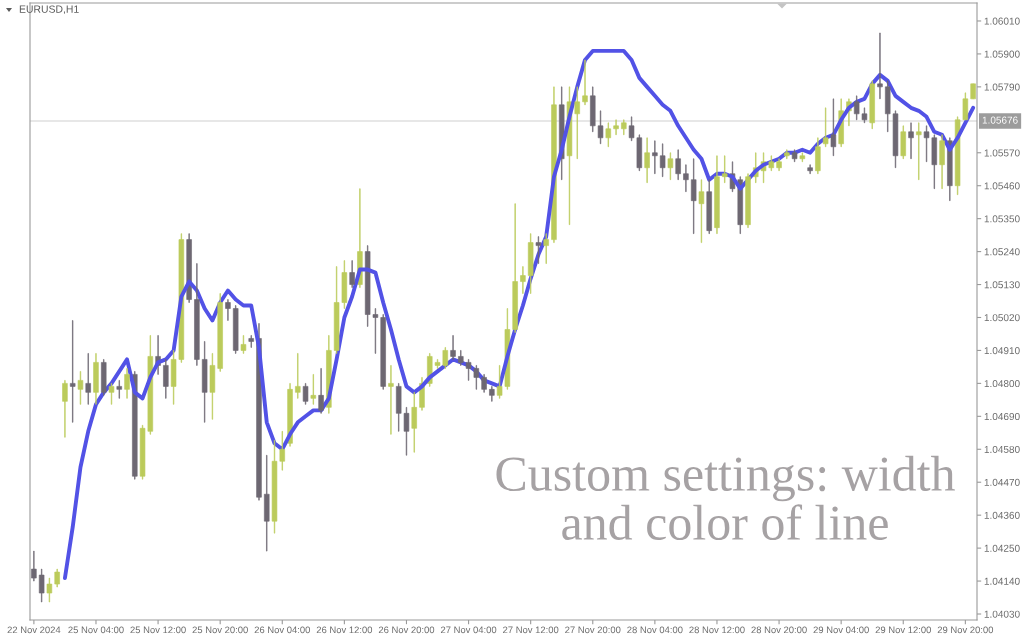  I want to click on y-tick-label: 1.04910, so click(1002, 351).